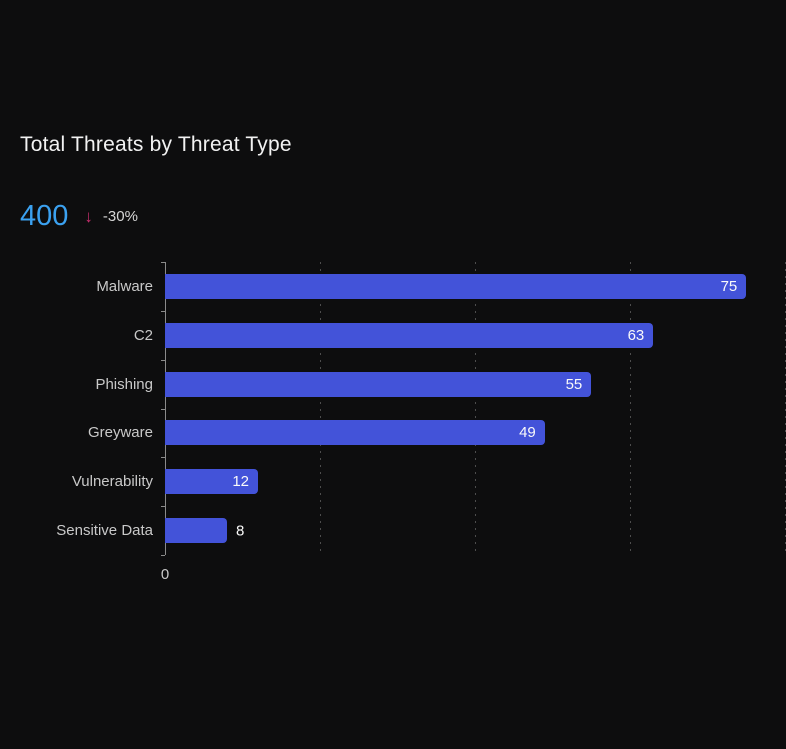 This screenshot has height=749, width=786. Describe the element at coordinates (165, 574) in the screenshot. I see `x-axis-tick-label-zero: 0` at that location.